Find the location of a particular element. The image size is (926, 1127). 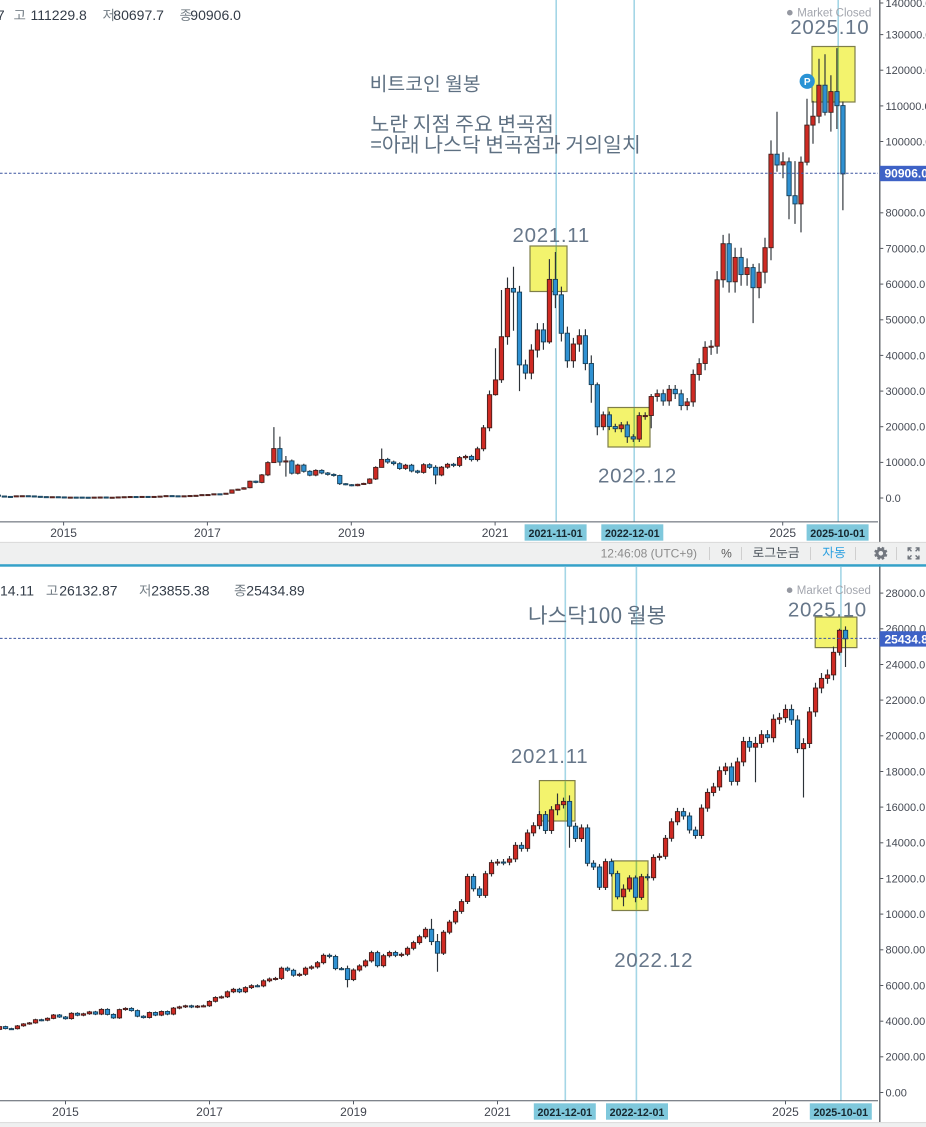

svg-text: 23855.38 is located at coordinates (180, 590).